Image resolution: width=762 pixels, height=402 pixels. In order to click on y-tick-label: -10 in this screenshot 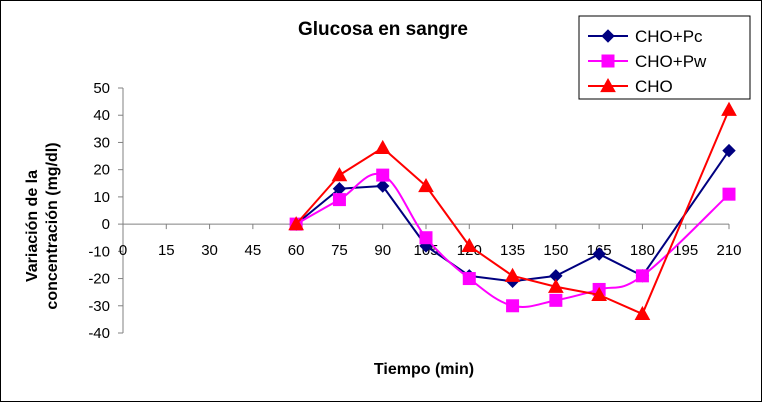, I will do `click(99, 251)`.